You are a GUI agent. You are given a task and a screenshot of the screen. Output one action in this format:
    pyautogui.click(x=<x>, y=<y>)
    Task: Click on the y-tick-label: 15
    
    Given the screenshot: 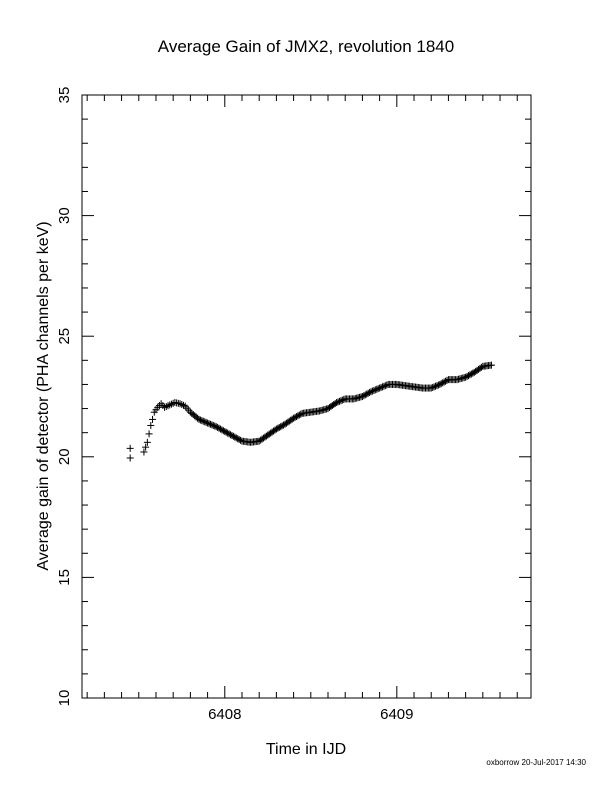 What is the action you would take?
    pyautogui.click(x=64, y=577)
    